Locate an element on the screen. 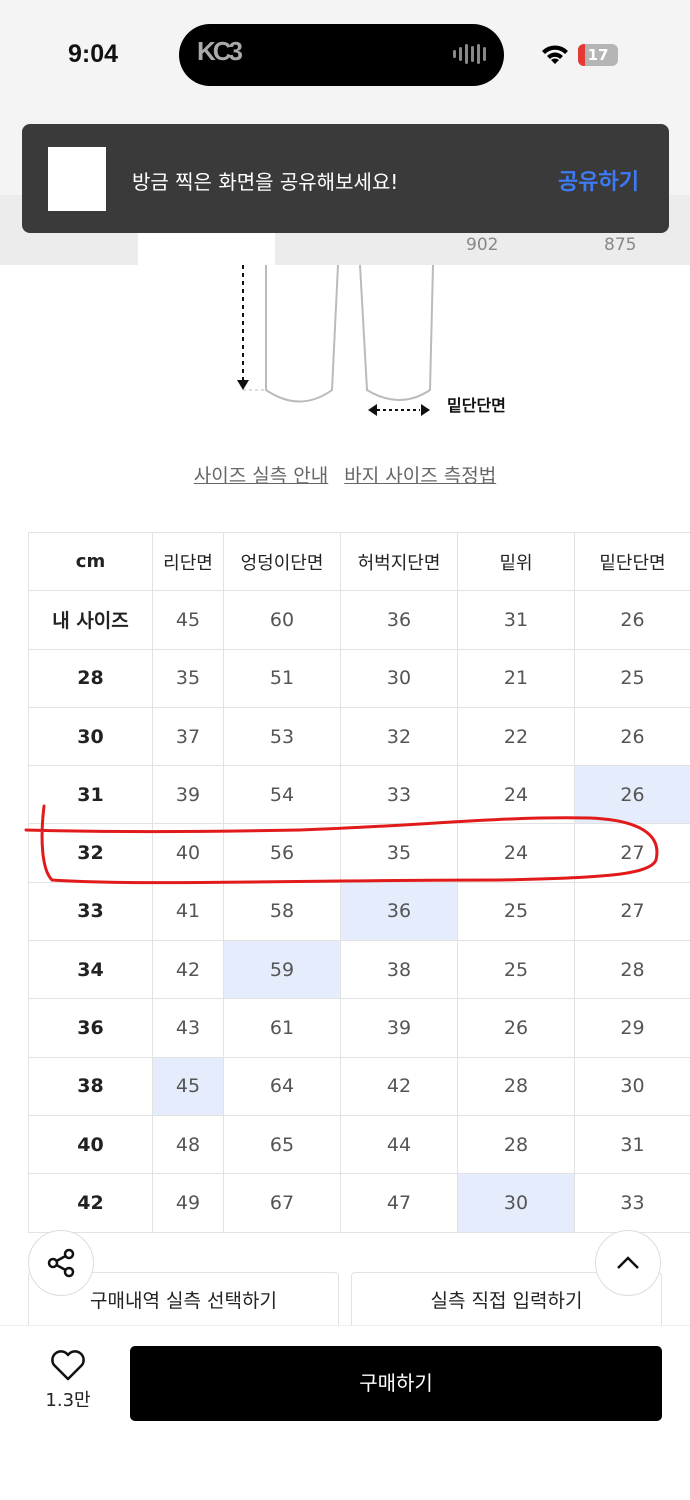  table-cell: 60 is located at coordinates (282, 620).